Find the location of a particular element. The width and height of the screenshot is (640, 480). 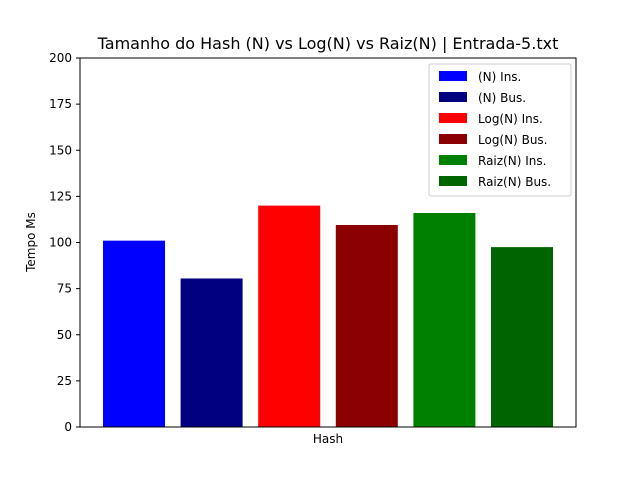

y-tick-label: 0 is located at coordinates (68, 427).